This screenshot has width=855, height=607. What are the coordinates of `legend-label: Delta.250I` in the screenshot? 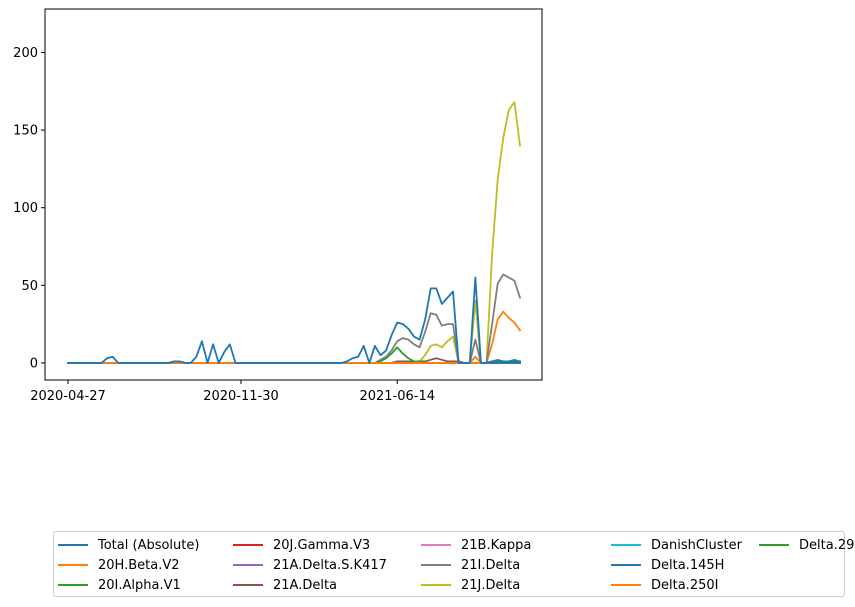 It's located at (685, 585).